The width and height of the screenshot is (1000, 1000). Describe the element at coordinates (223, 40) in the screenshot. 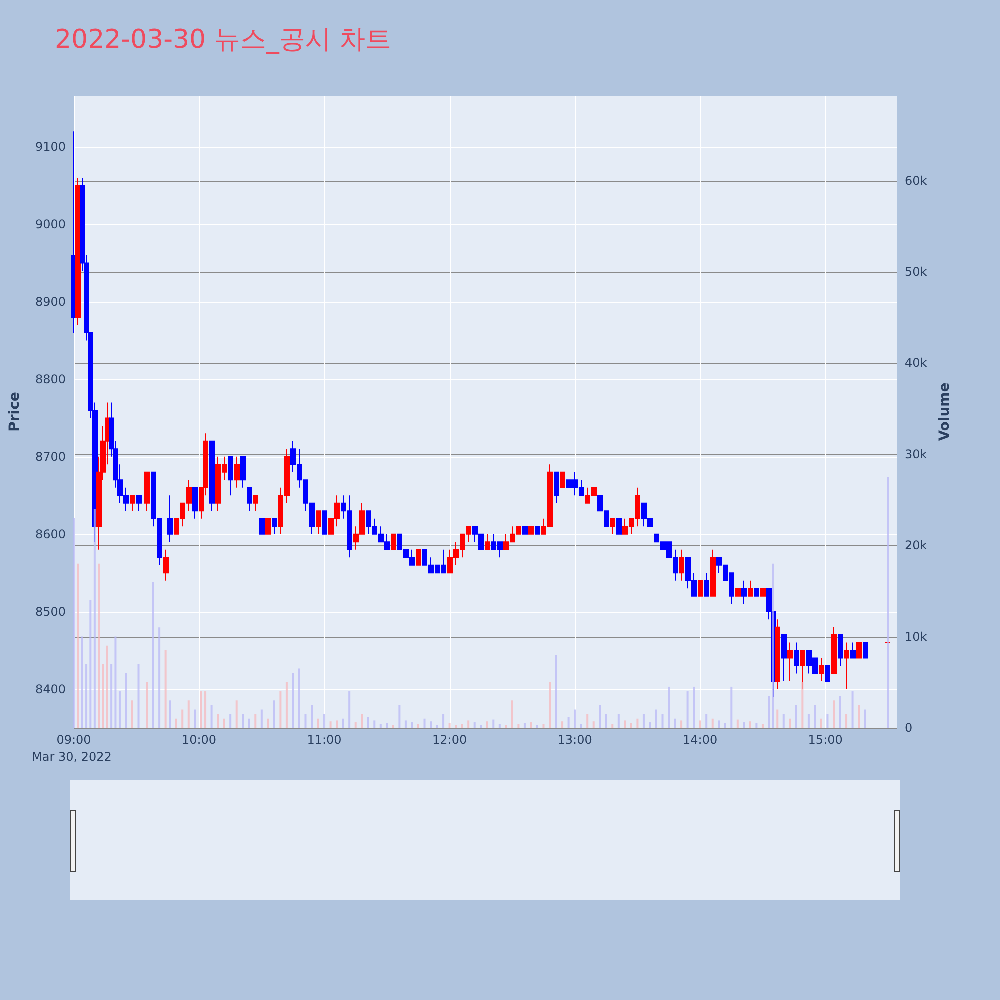

I see `chart-title: 2022-03-30 뉴스_공시 차트` at that location.